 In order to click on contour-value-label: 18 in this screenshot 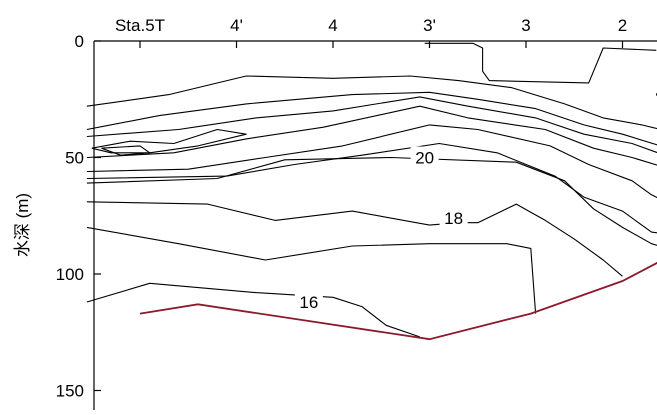, I will do `click(453, 218)`.